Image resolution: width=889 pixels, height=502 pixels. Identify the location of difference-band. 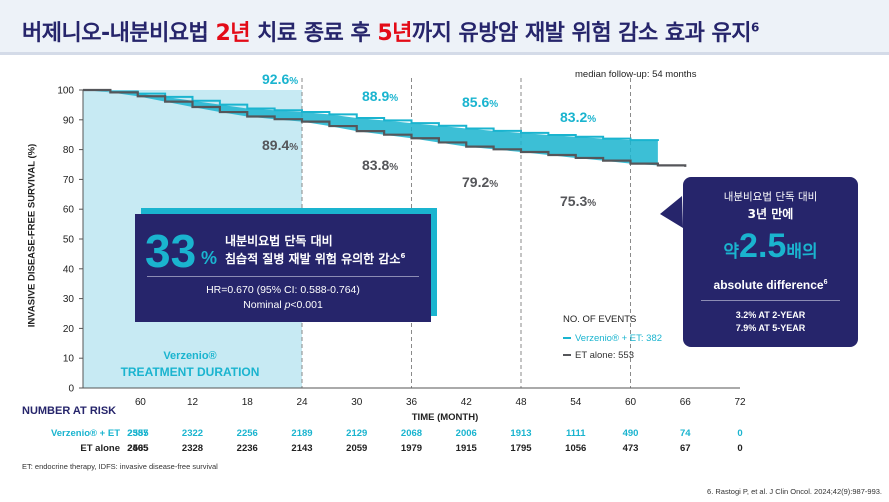
(370, 128).